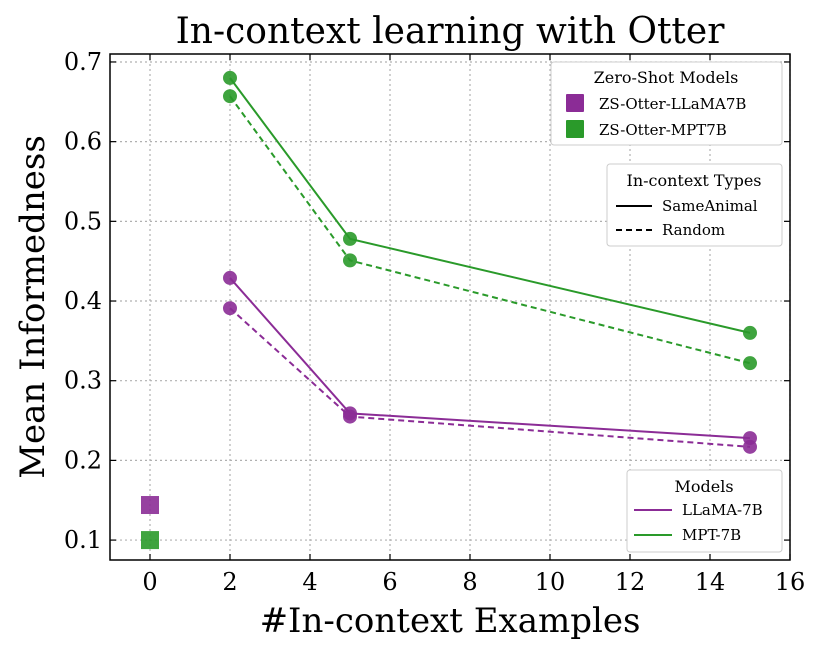 The width and height of the screenshot is (822, 653). Describe the element at coordinates (83, 221) in the screenshot. I see `y-tick-label: 0.5` at that location.